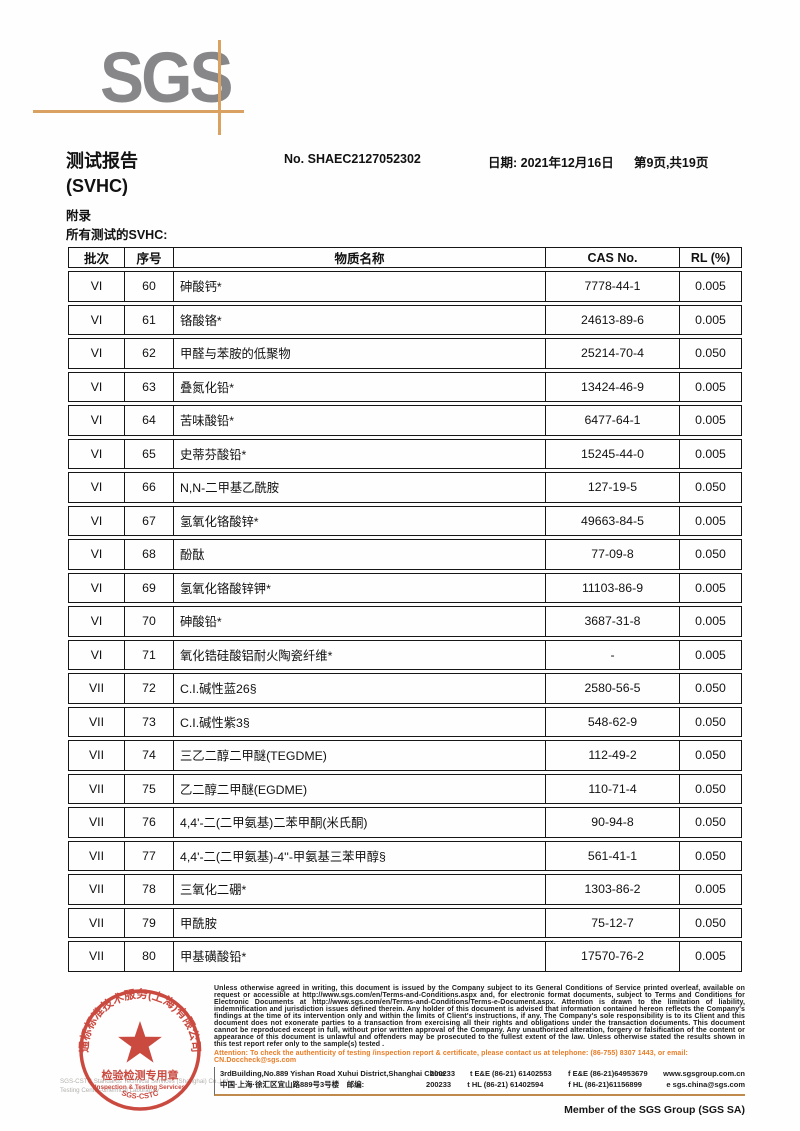 Image resolution: width=800 pixels, height=1131 pixels. Describe the element at coordinates (360, 654) in the screenshot. I see `cell-name: 氧化锆硅酸铝耐火陶瓷纤维*` at that location.